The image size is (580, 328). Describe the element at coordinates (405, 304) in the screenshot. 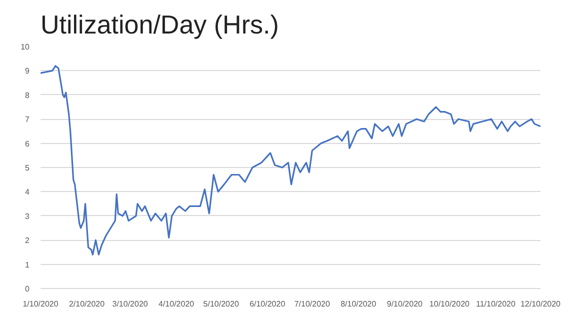

I see `x-tick-label: 9/10/2020` at that location.